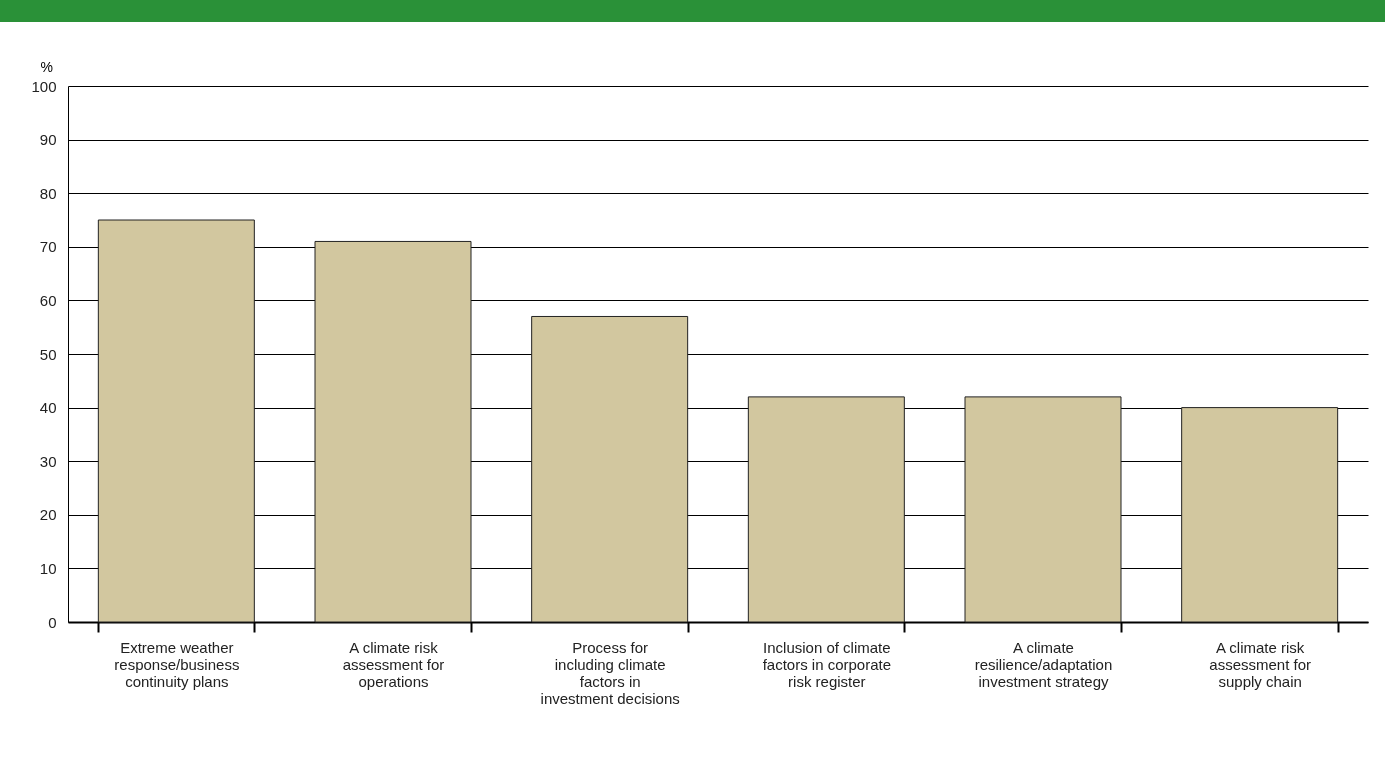  Describe the element at coordinates (46, 66) in the screenshot. I see `y-axis-title: %` at that location.